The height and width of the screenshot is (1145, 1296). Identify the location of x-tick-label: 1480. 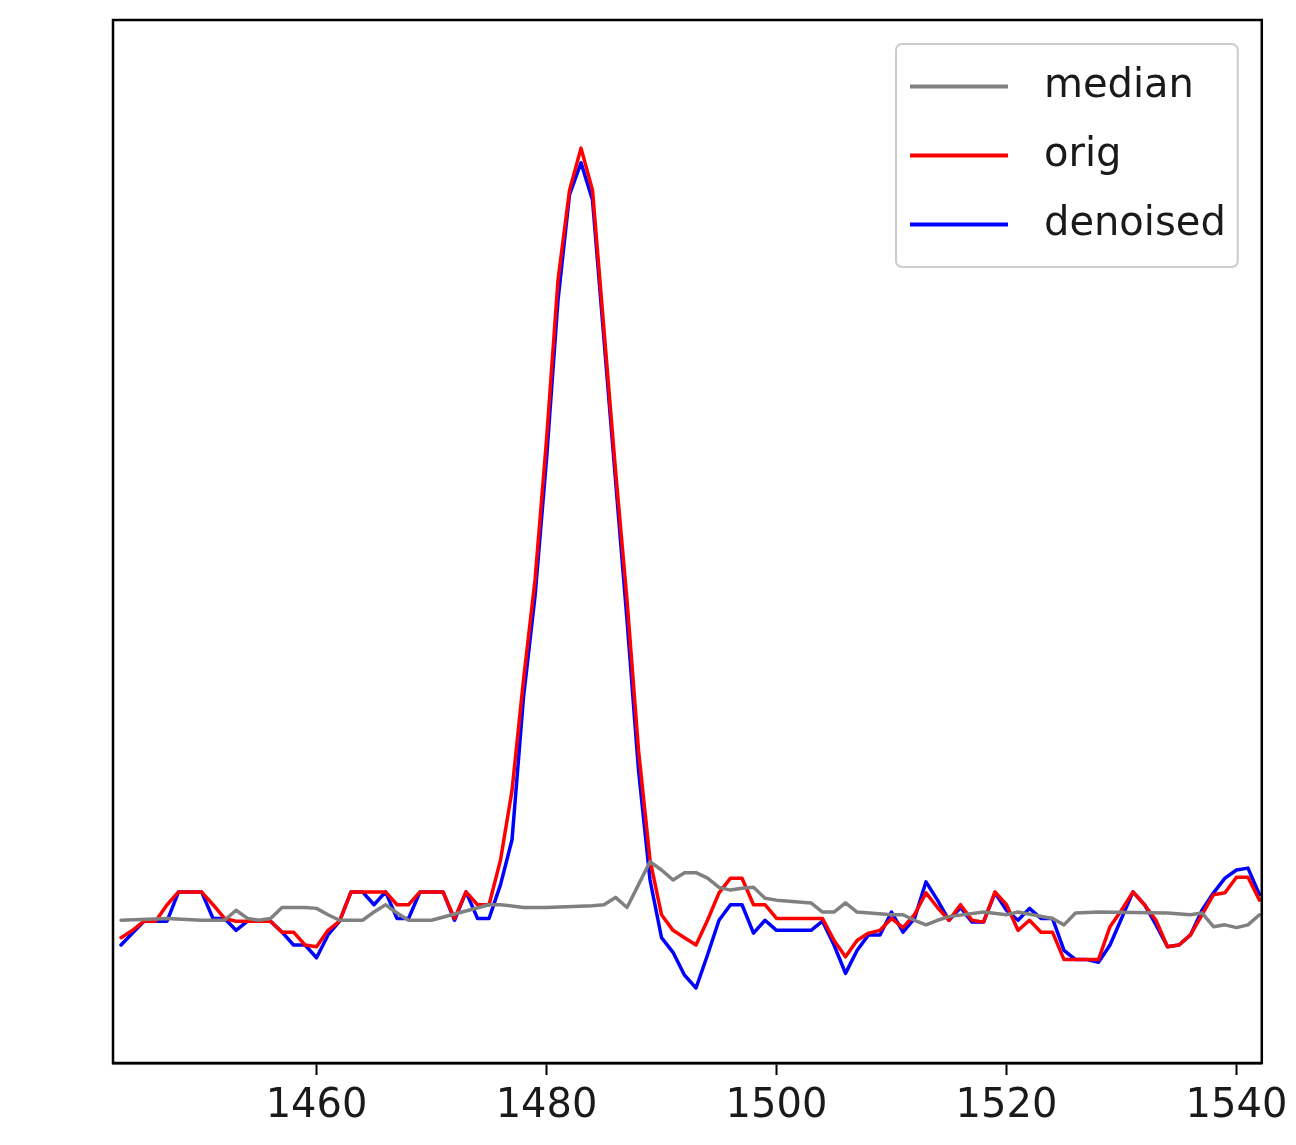
(546, 1103).